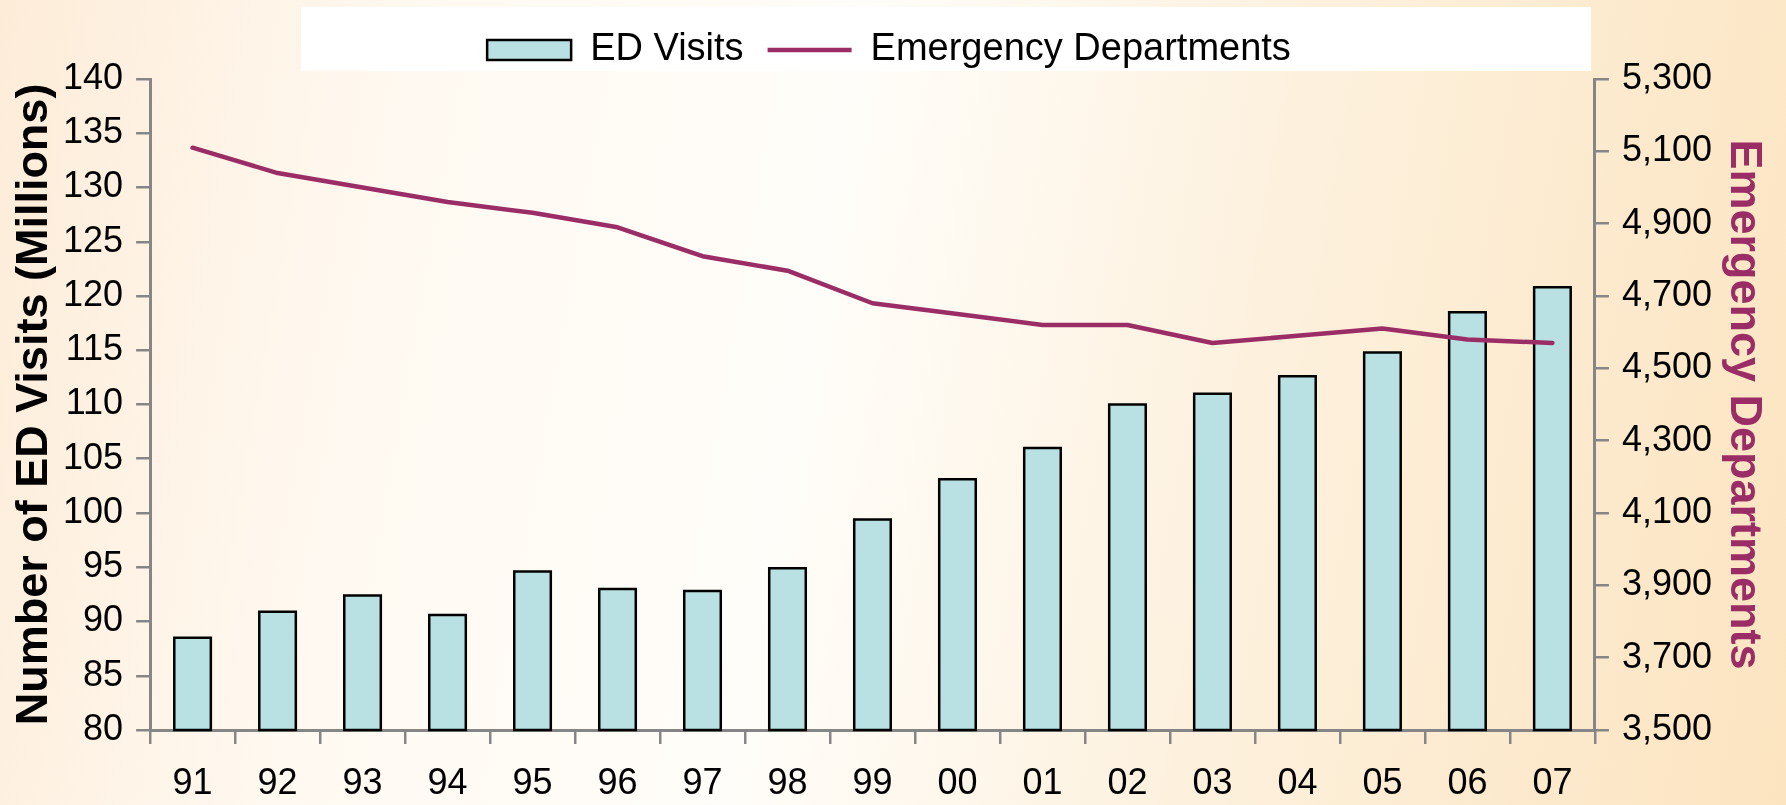  What do you see at coordinates (93, 131) in the screenshot?
I see `y-tick-label: 135` at bounding box center [93, 131].